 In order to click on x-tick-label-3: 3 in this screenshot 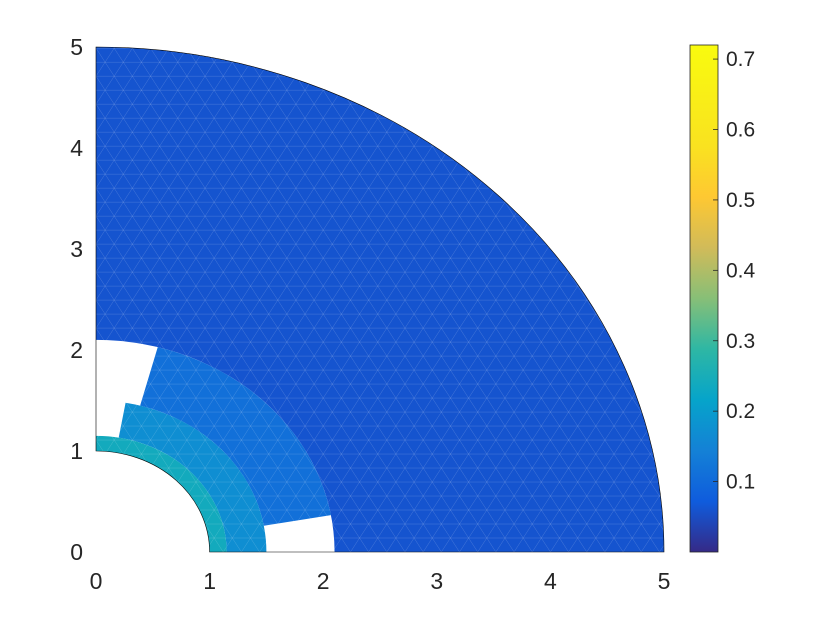, I will do `click(436, 581)`.